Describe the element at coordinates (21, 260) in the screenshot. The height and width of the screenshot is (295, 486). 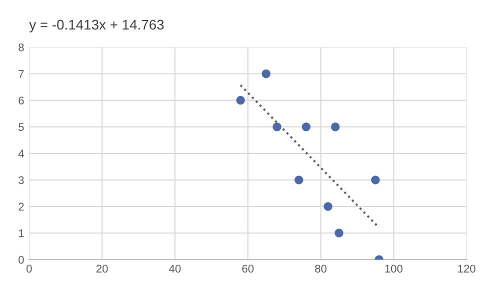
I see `y-tick-label: 0` at that location.